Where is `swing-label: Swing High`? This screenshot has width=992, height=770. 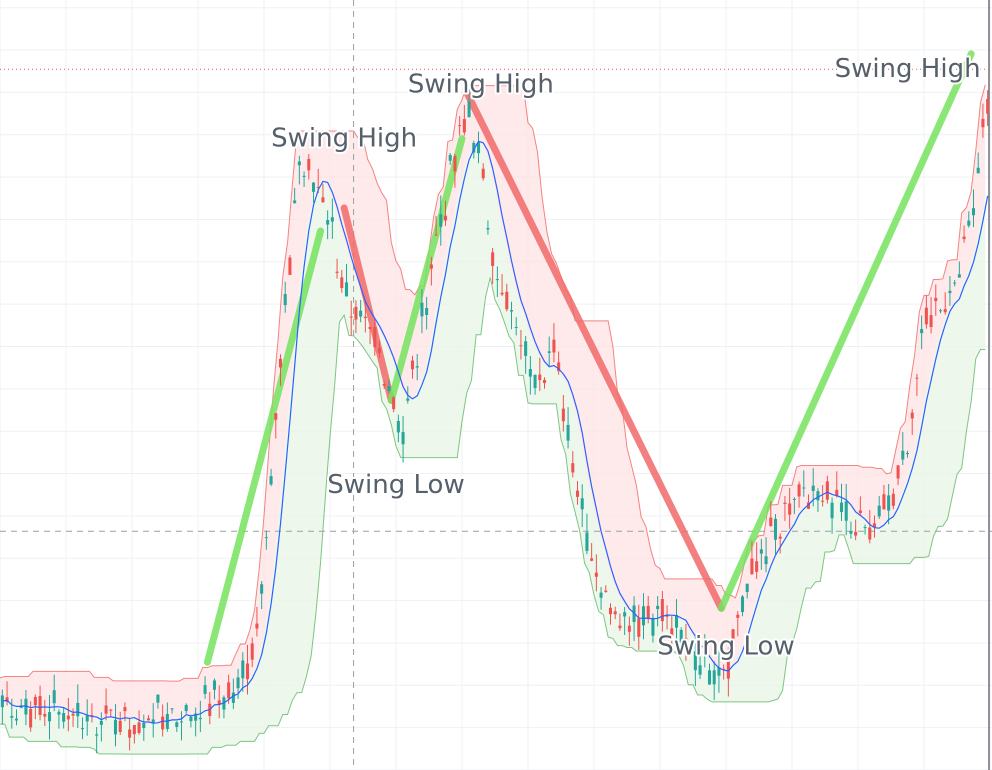 swing-label: Swing High is located at coordinates (344, 138).